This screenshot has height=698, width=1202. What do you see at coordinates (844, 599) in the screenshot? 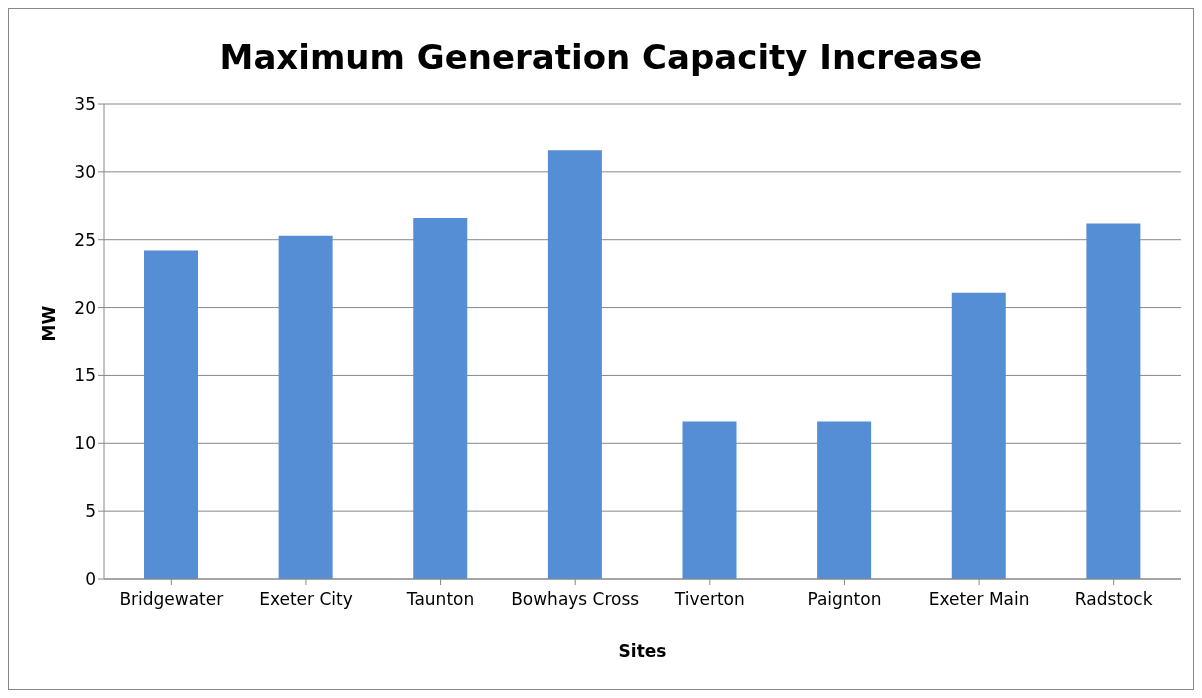
I see `x-tick-label: Paignton` at bounding box center [844, 599].